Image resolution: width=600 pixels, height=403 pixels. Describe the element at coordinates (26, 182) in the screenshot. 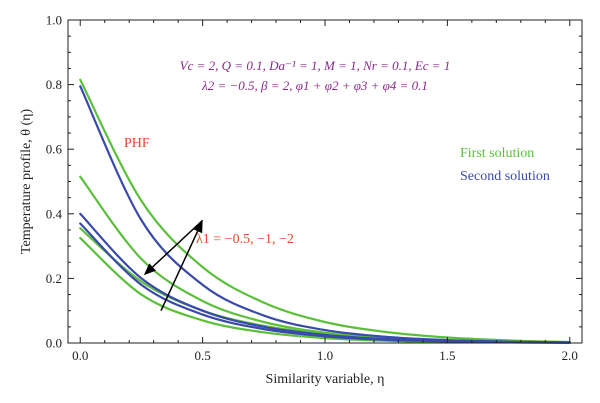

I see `y-axis-title: Temperature profile, θ (η)` at that location.